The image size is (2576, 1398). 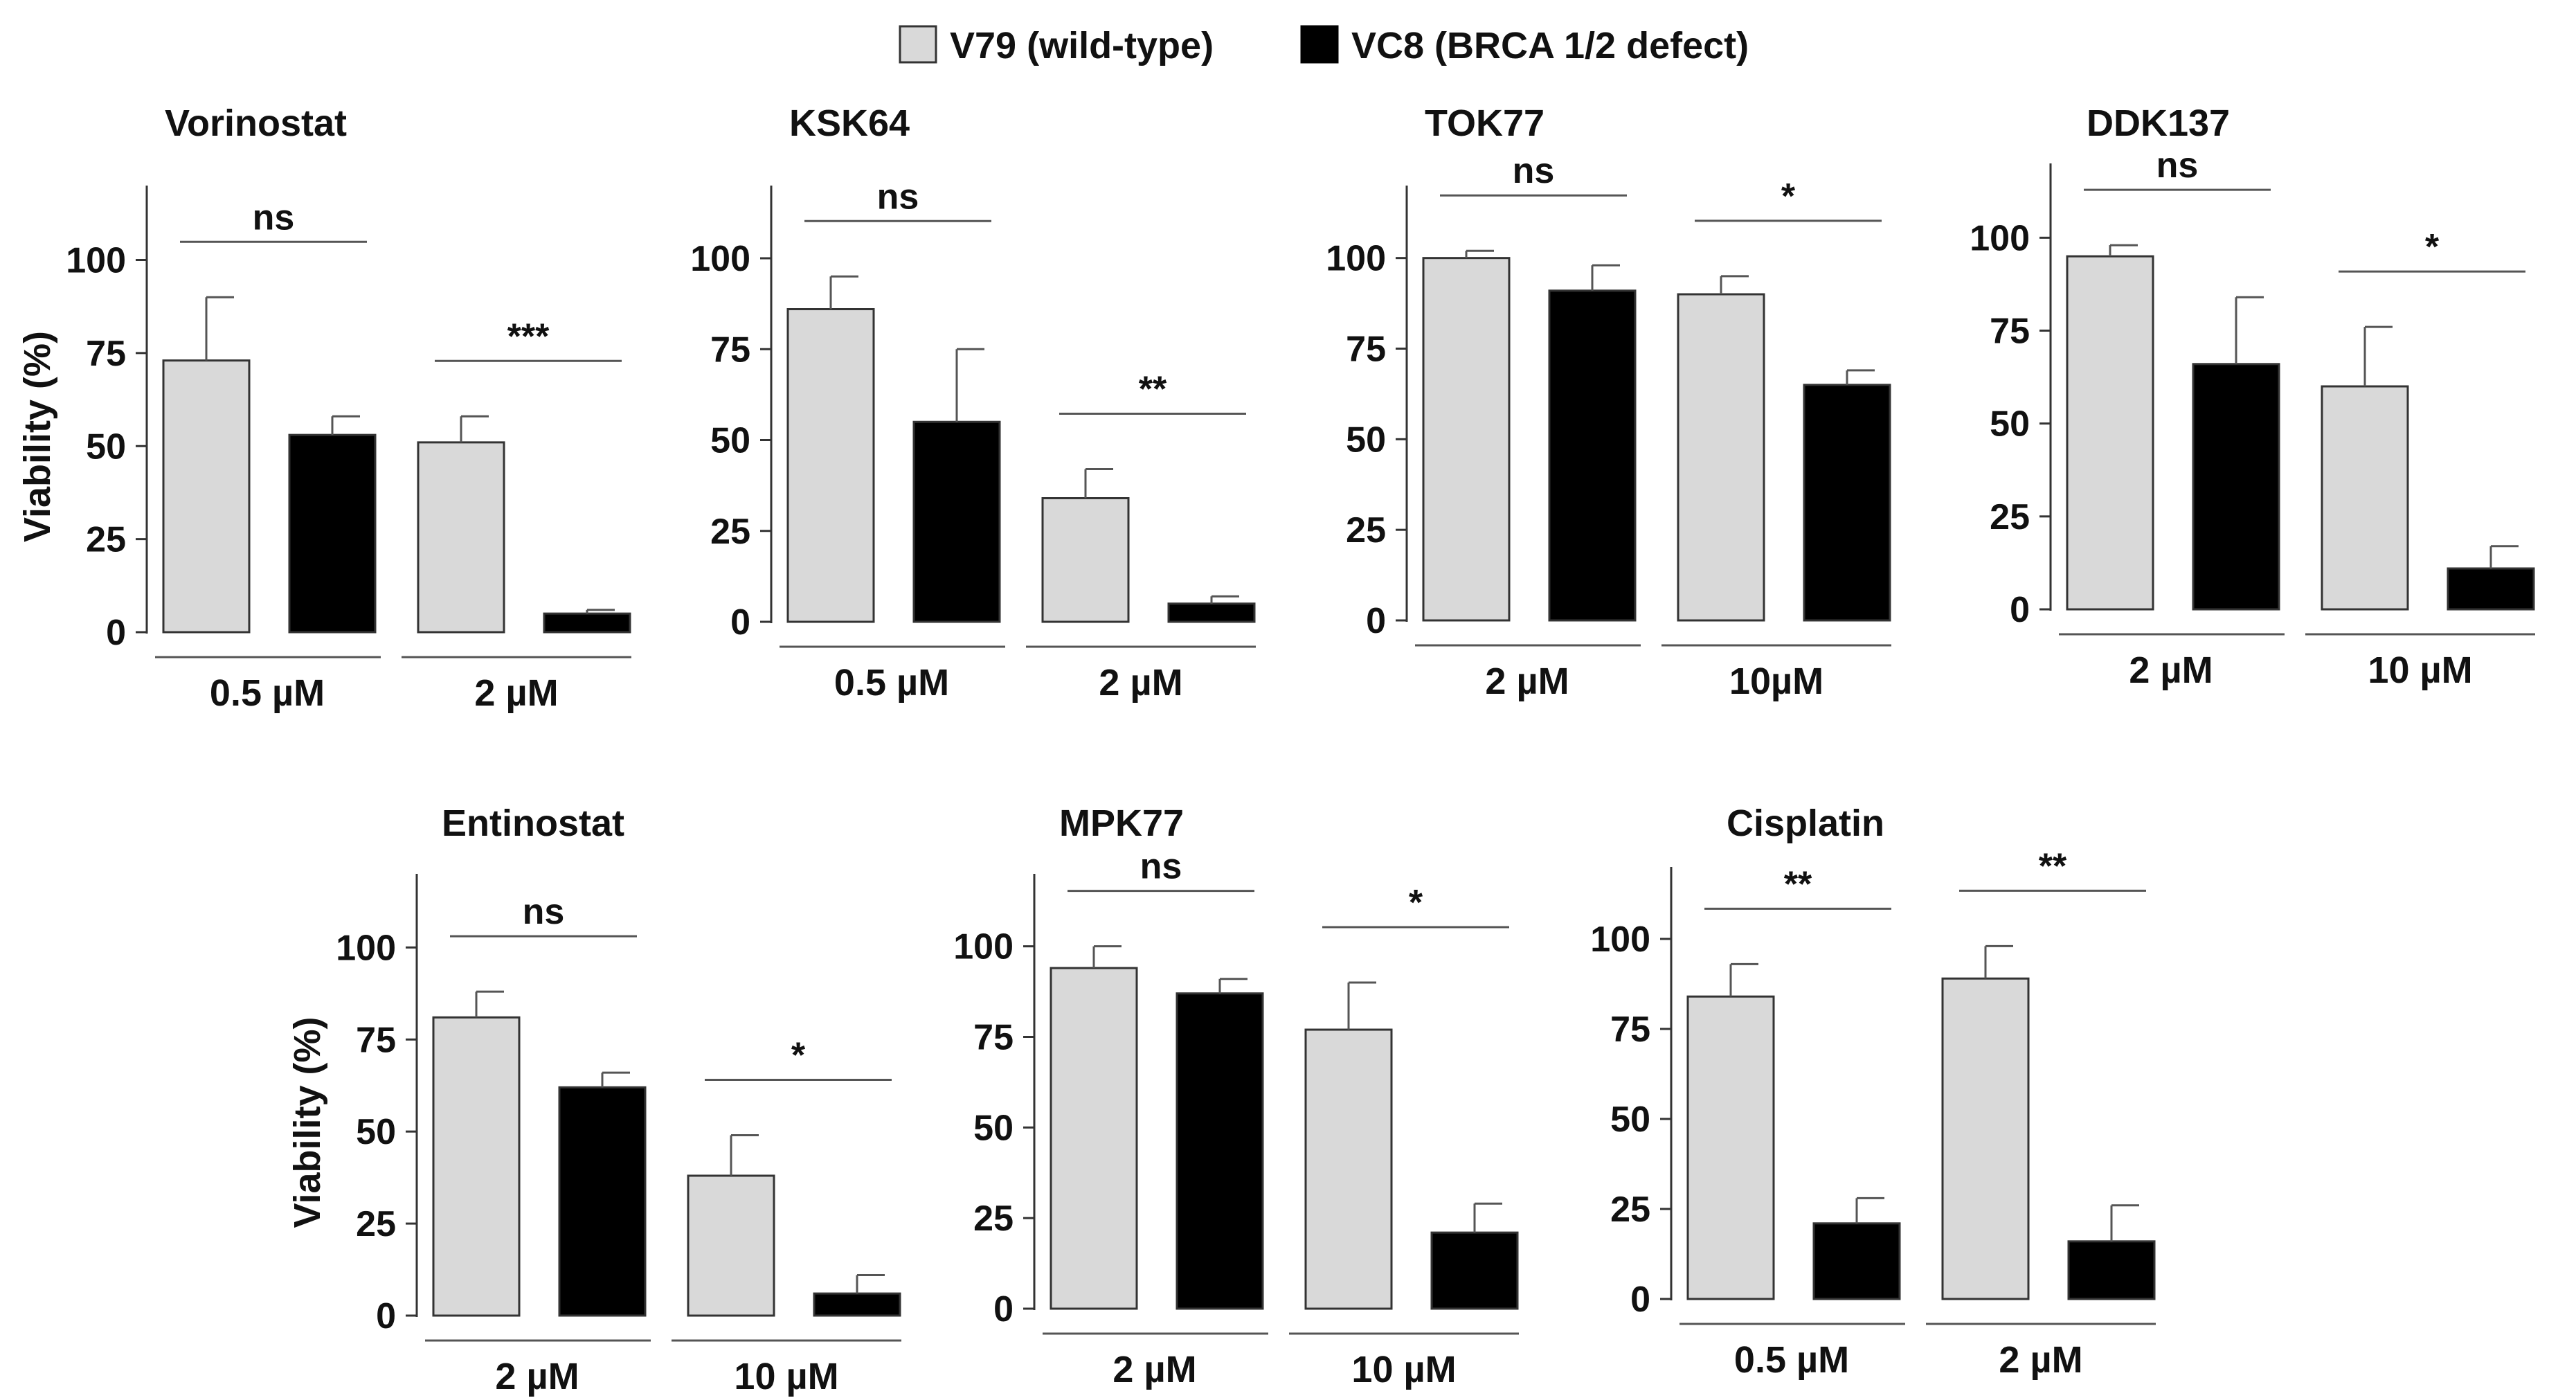 I want to click on legend-label-vc8: VC8 (BRCA 1/2 defect), so click(x=1550, y=45).